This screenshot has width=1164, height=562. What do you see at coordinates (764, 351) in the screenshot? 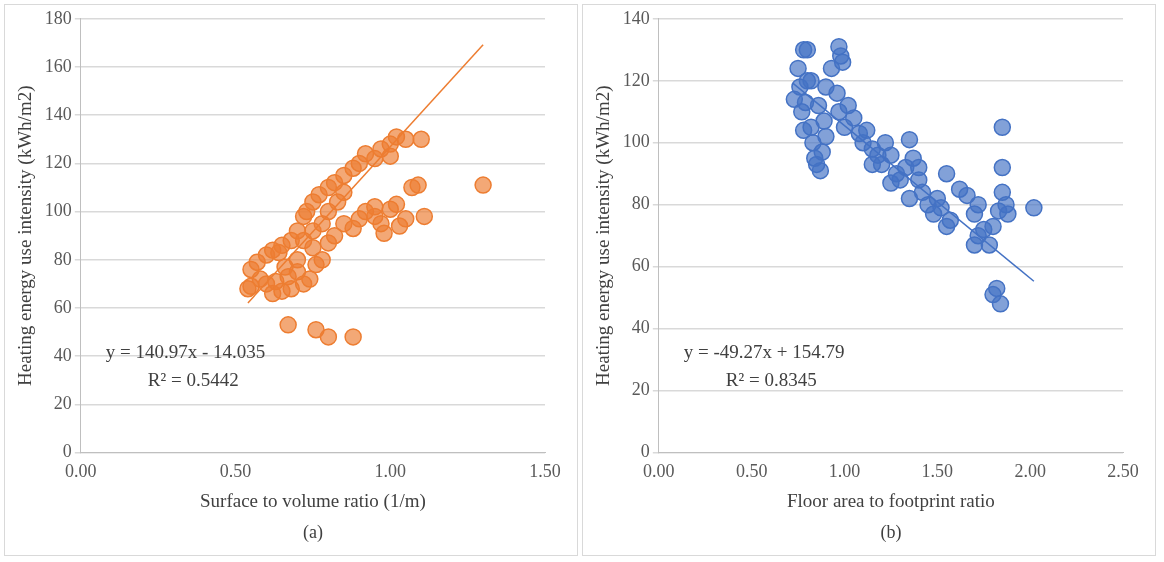
I see `annotation: y = -49.27x + 154.79` at bounding box center [764, 351].